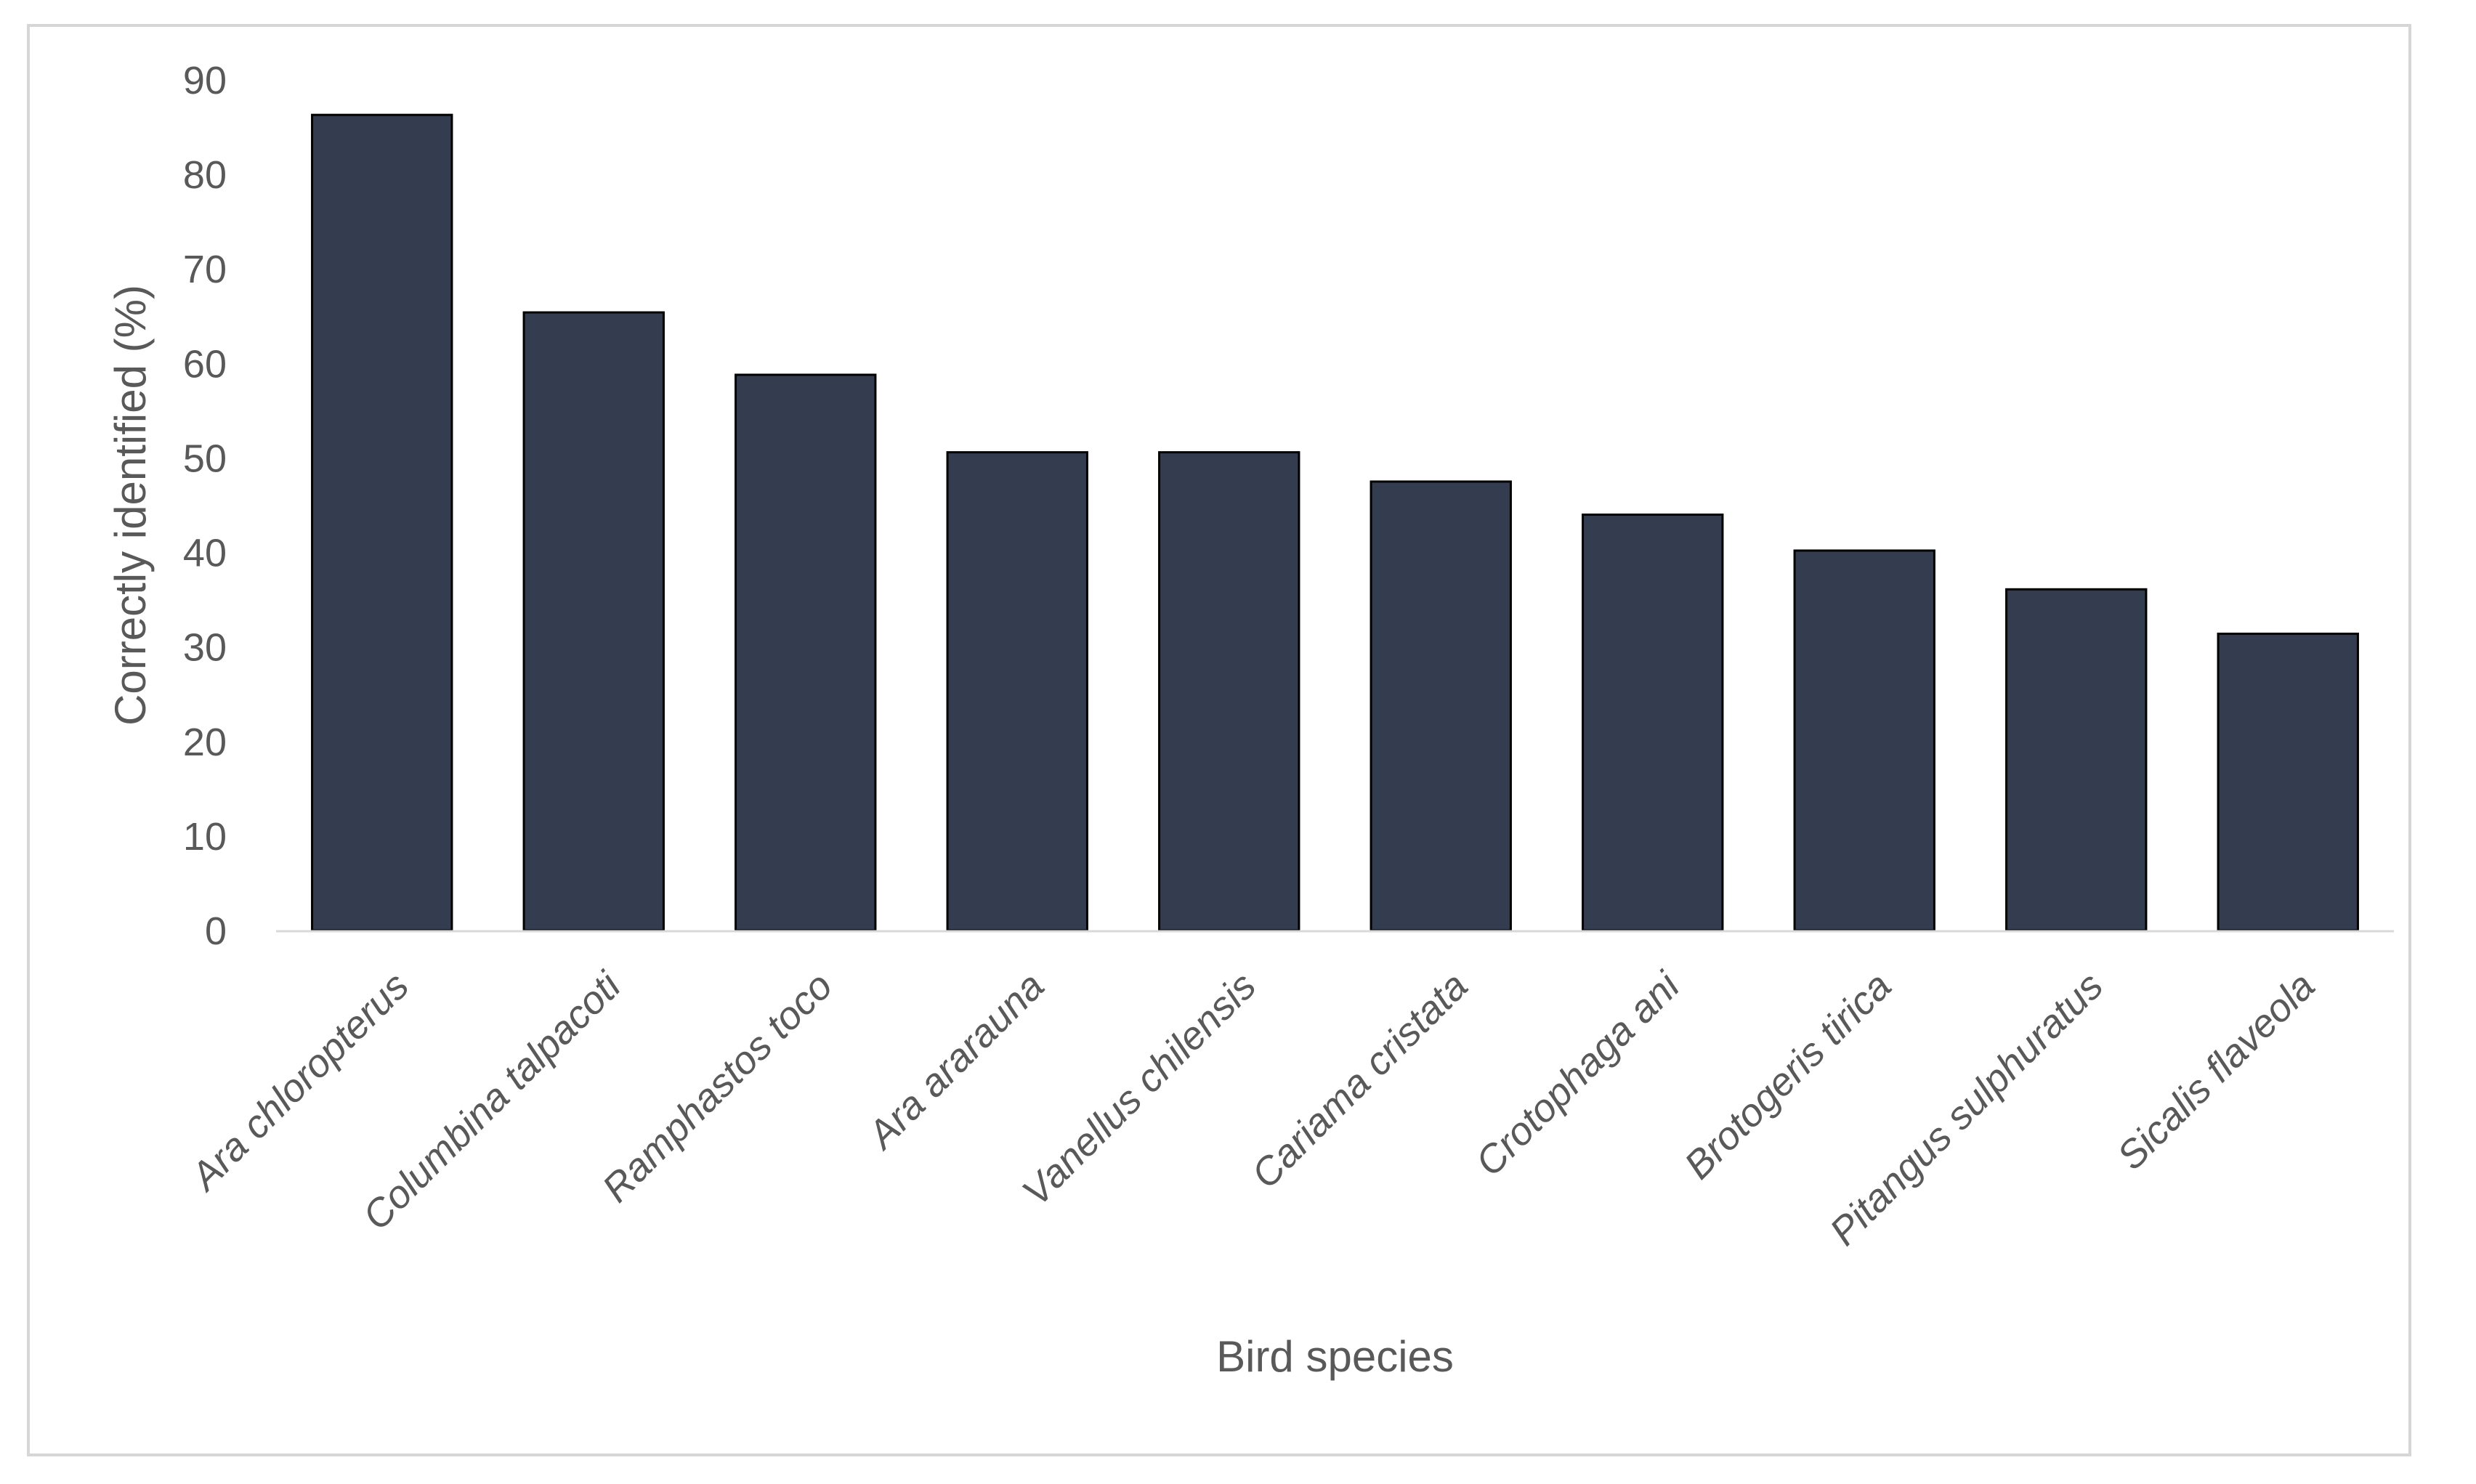  What do you see at coordinates (205, 458) in the screenshot?
I see `y-tick-label: 50` at bounding box center [205, 458].